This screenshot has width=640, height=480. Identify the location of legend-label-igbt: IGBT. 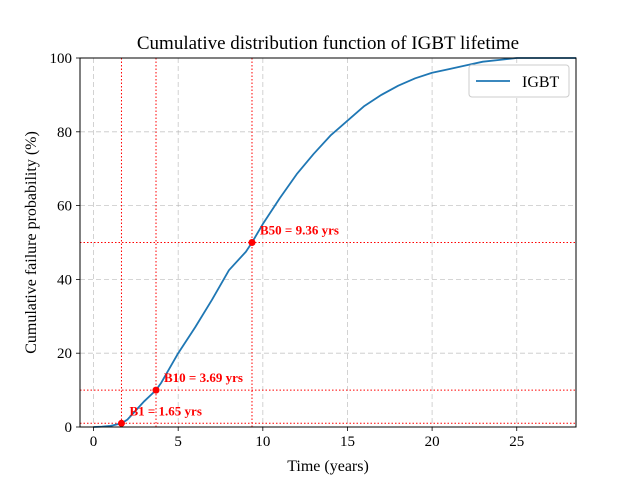
(541, 82).